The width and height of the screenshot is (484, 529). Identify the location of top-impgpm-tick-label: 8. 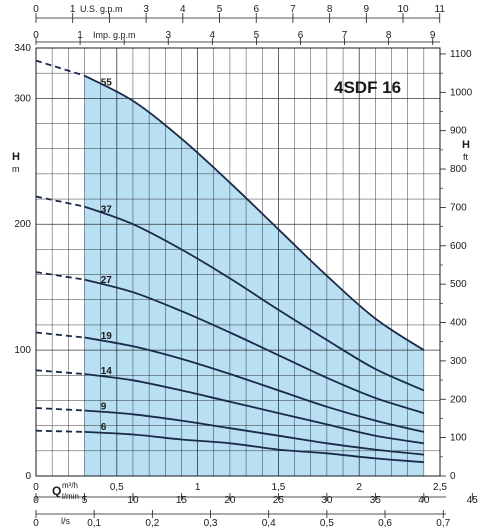
(389, 35).